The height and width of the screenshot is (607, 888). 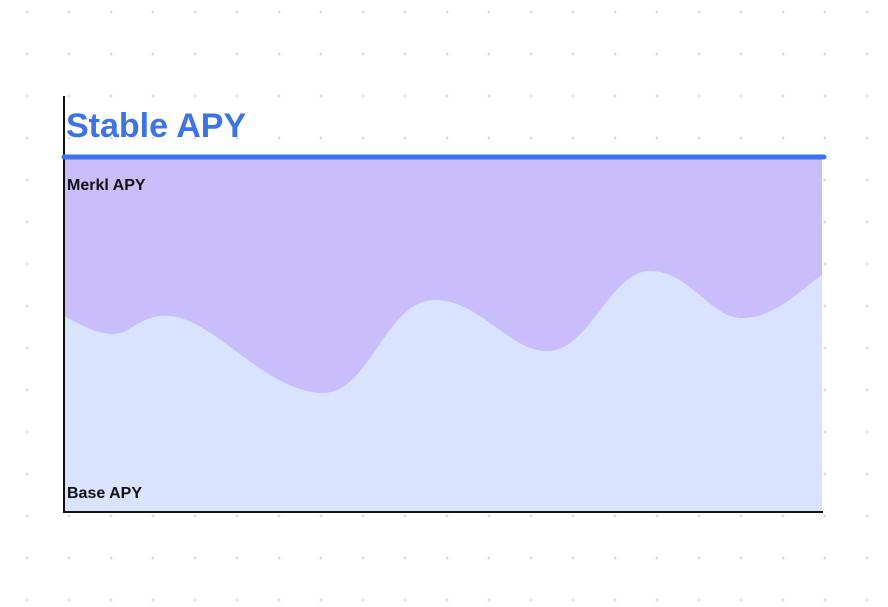 I want to click on merkl-label: Merkl APY, so click(x=106, y=185).